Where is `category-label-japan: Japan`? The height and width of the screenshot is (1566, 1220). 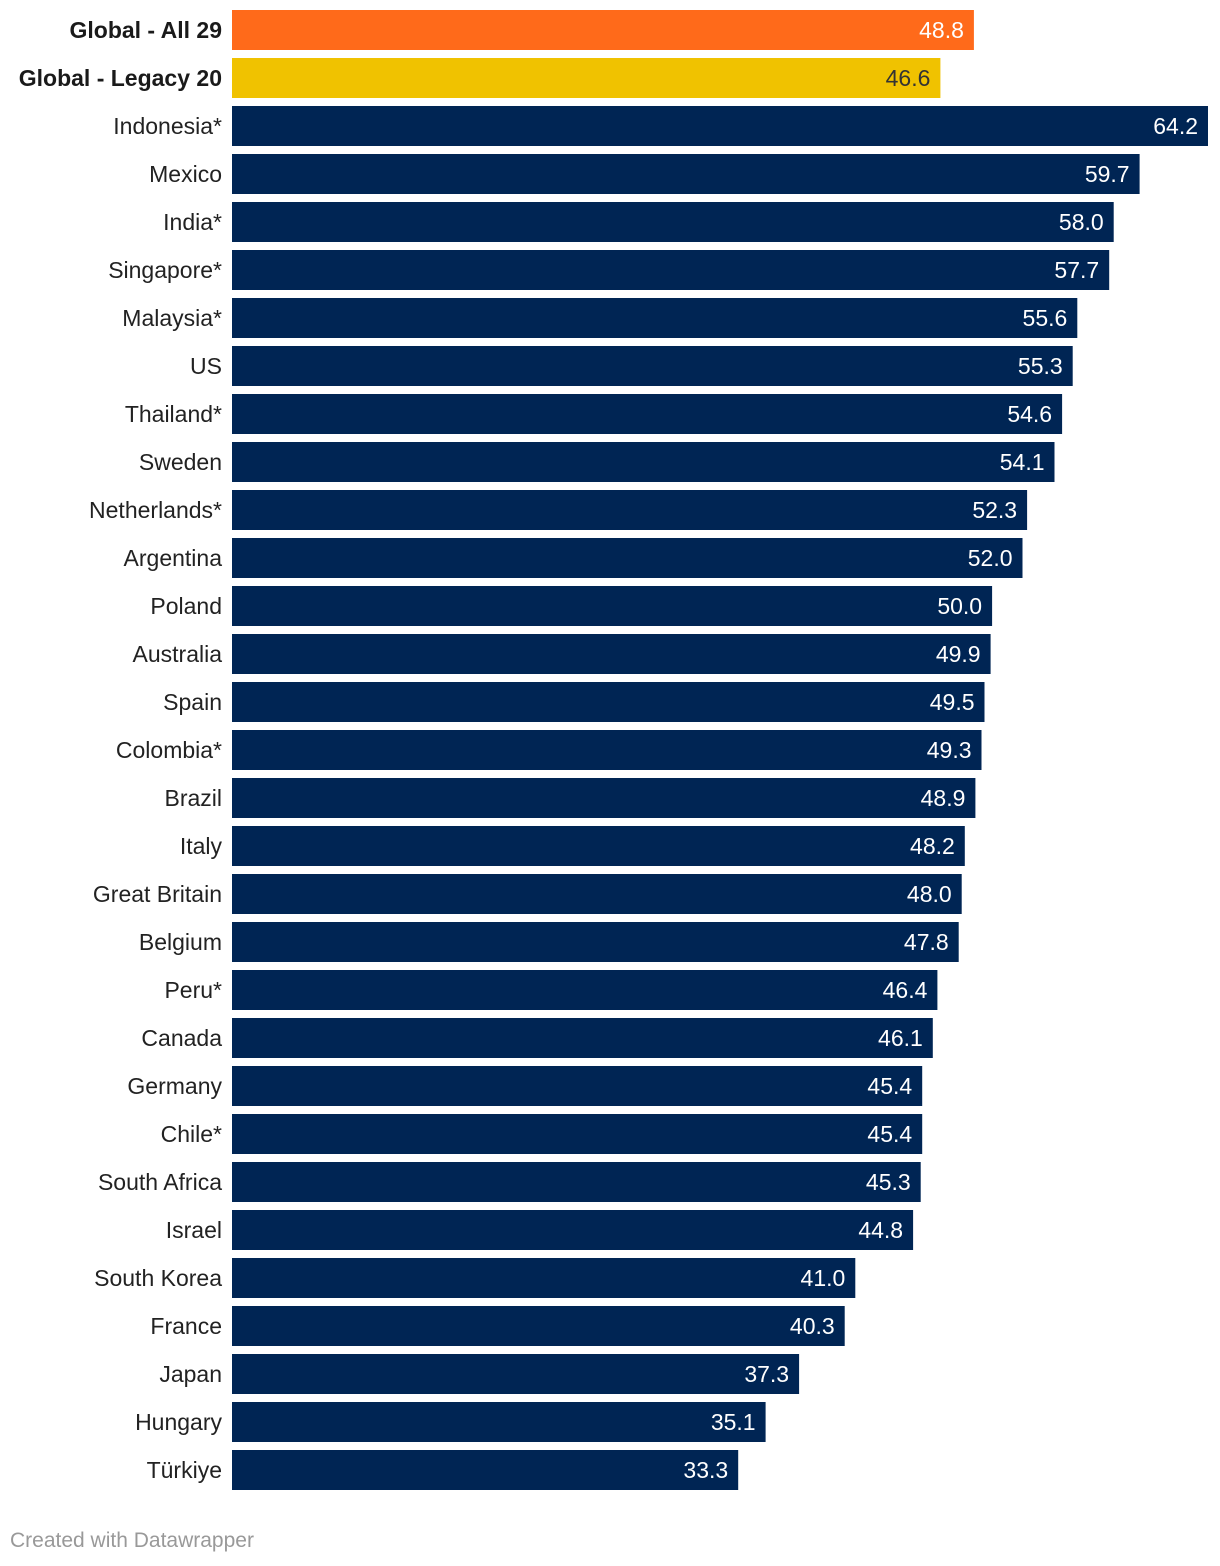
category-label-japan: Japan is located at coordinates (190, 1374).